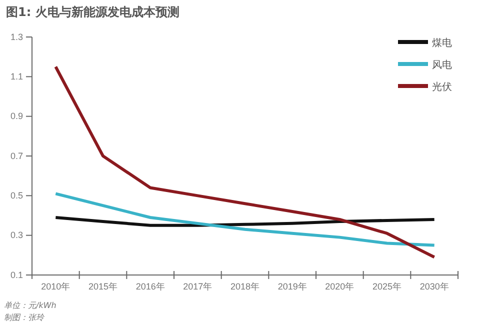  I want to click on y-tick-label: 0.9, so click(16, 116).